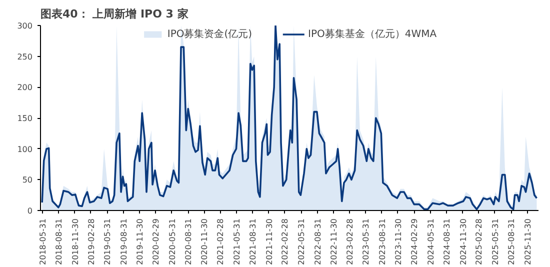  I want to click on y-tick-label: 250, so click(25, 57).